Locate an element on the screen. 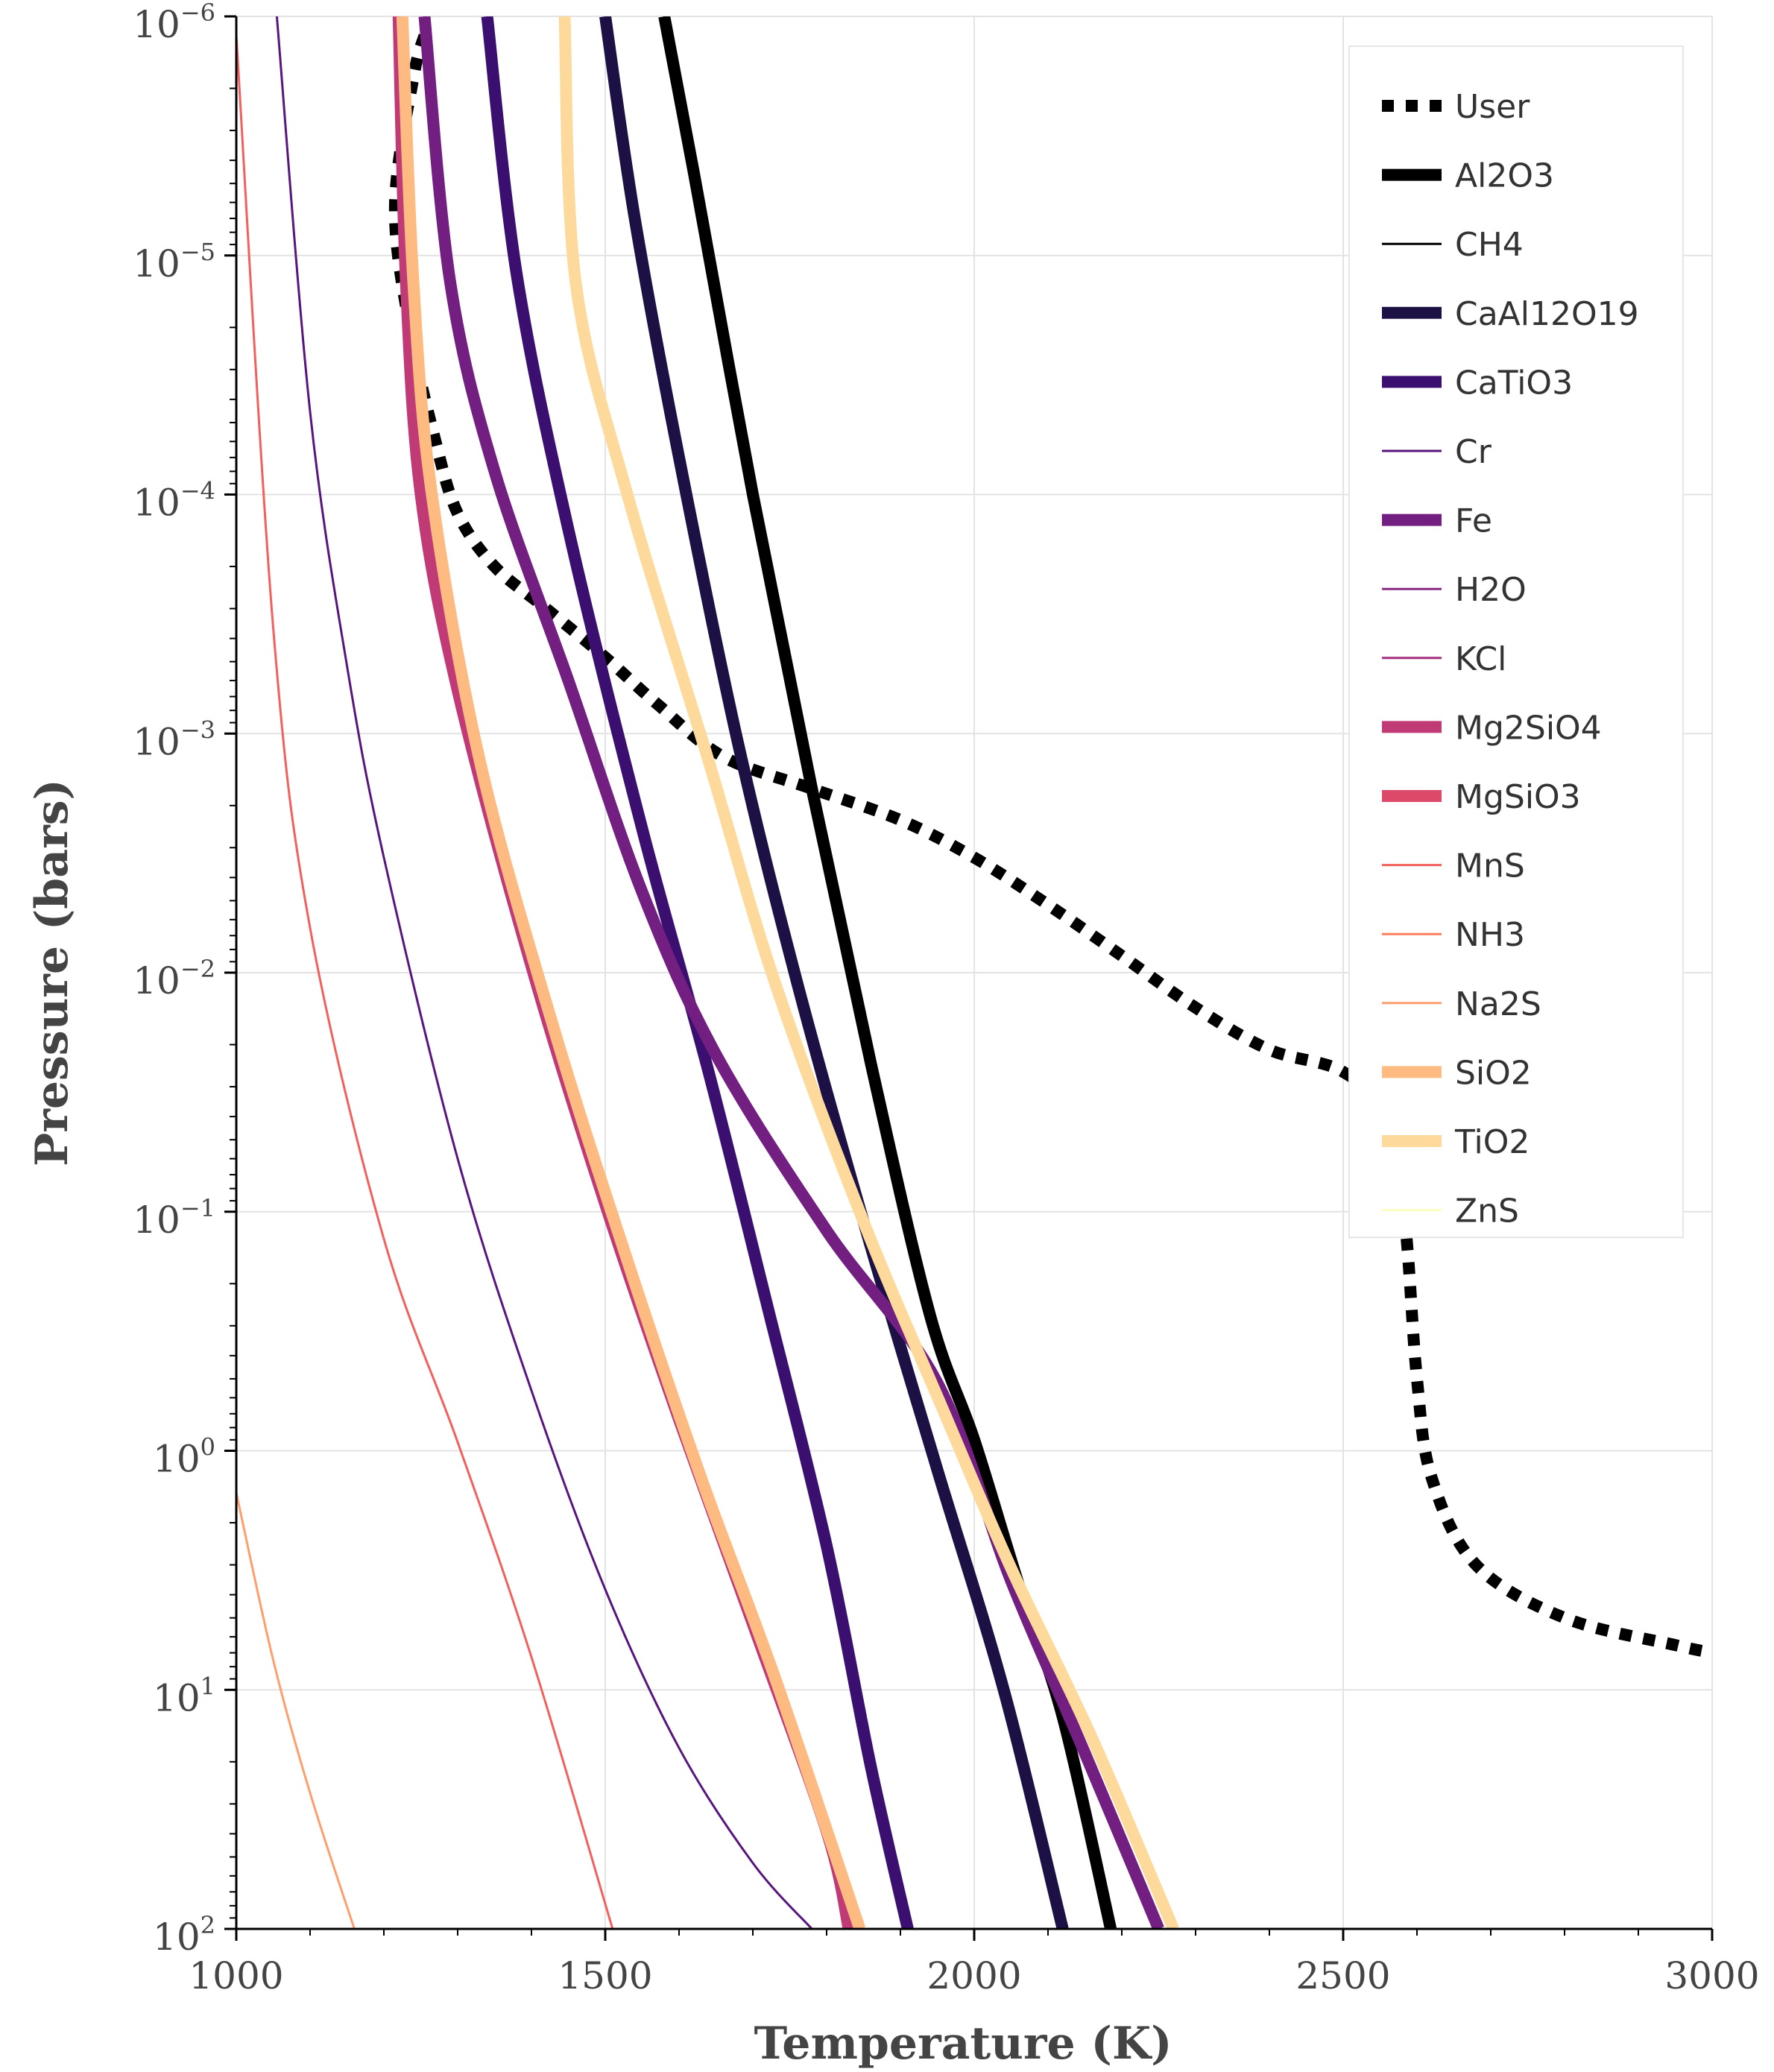 The height and width of the screenshot is (2072, 1774). legend-label-user: User is located at coordinates (1492, 107).